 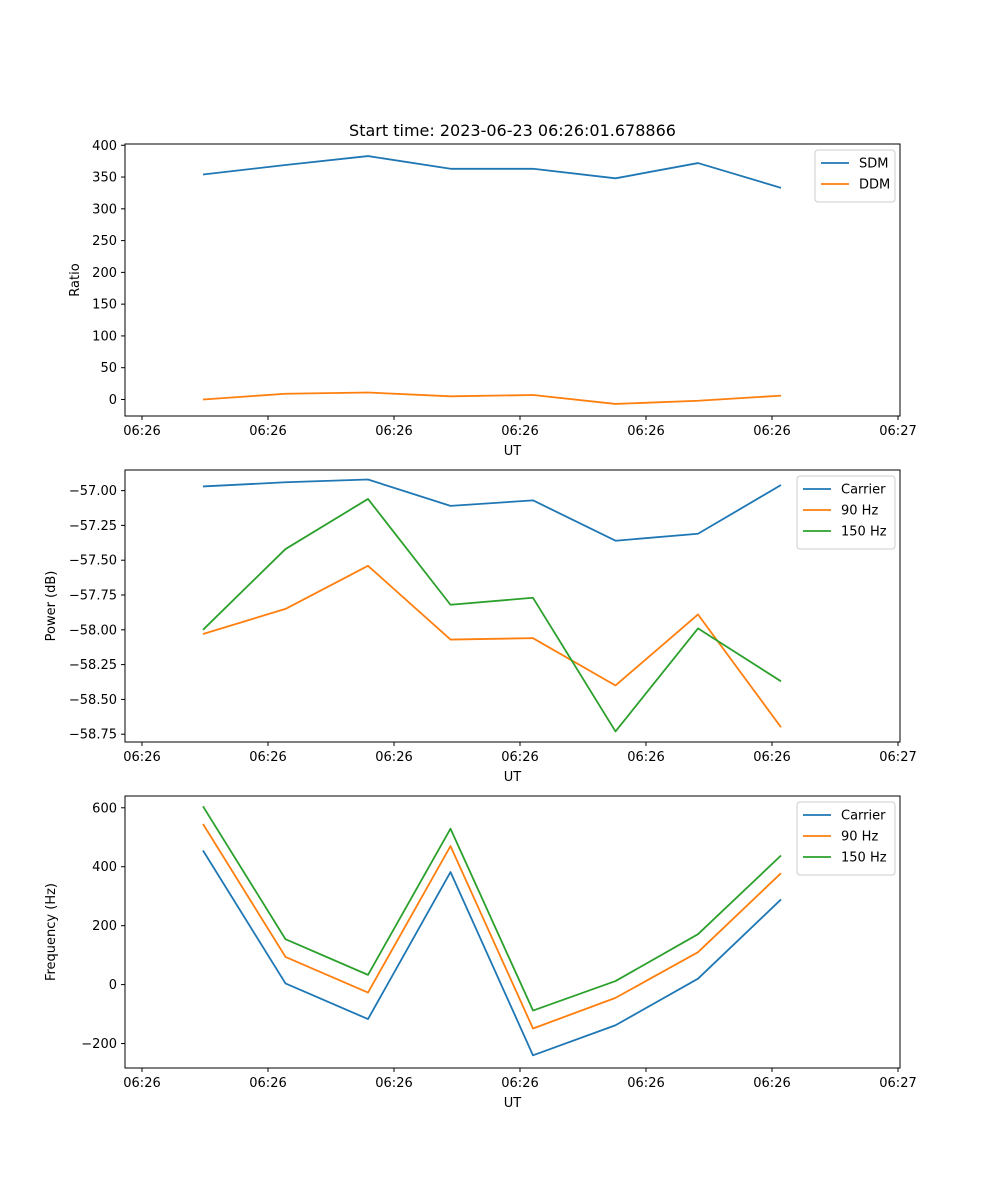 What do you see at coordinates (874, 185) in the screenshot?
I see `legend-label: DDM` at bounding box center [874, 185].